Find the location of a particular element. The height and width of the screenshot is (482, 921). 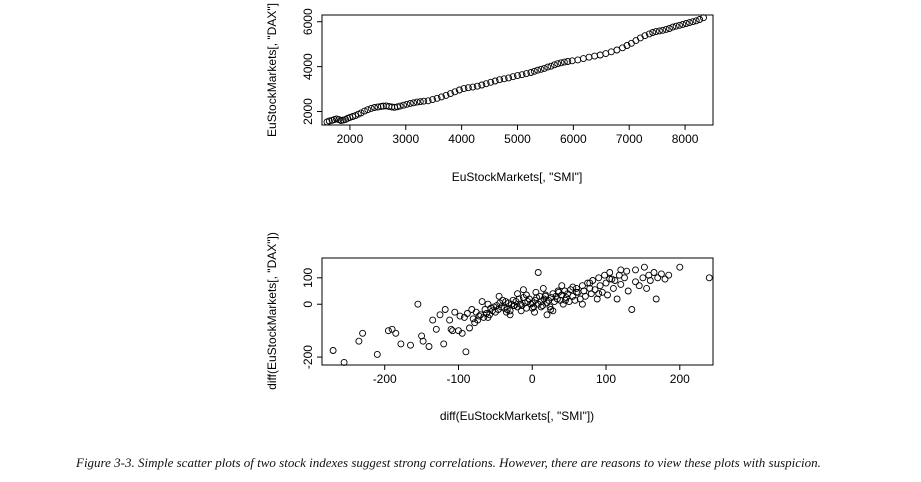

x-tick-label-top: 5000 is located at coordinates (517, 139).